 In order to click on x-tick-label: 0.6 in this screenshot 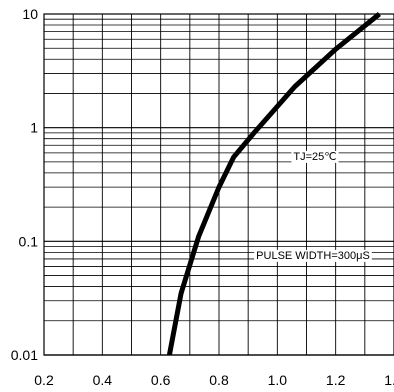, I will do `click(161, 380)`.